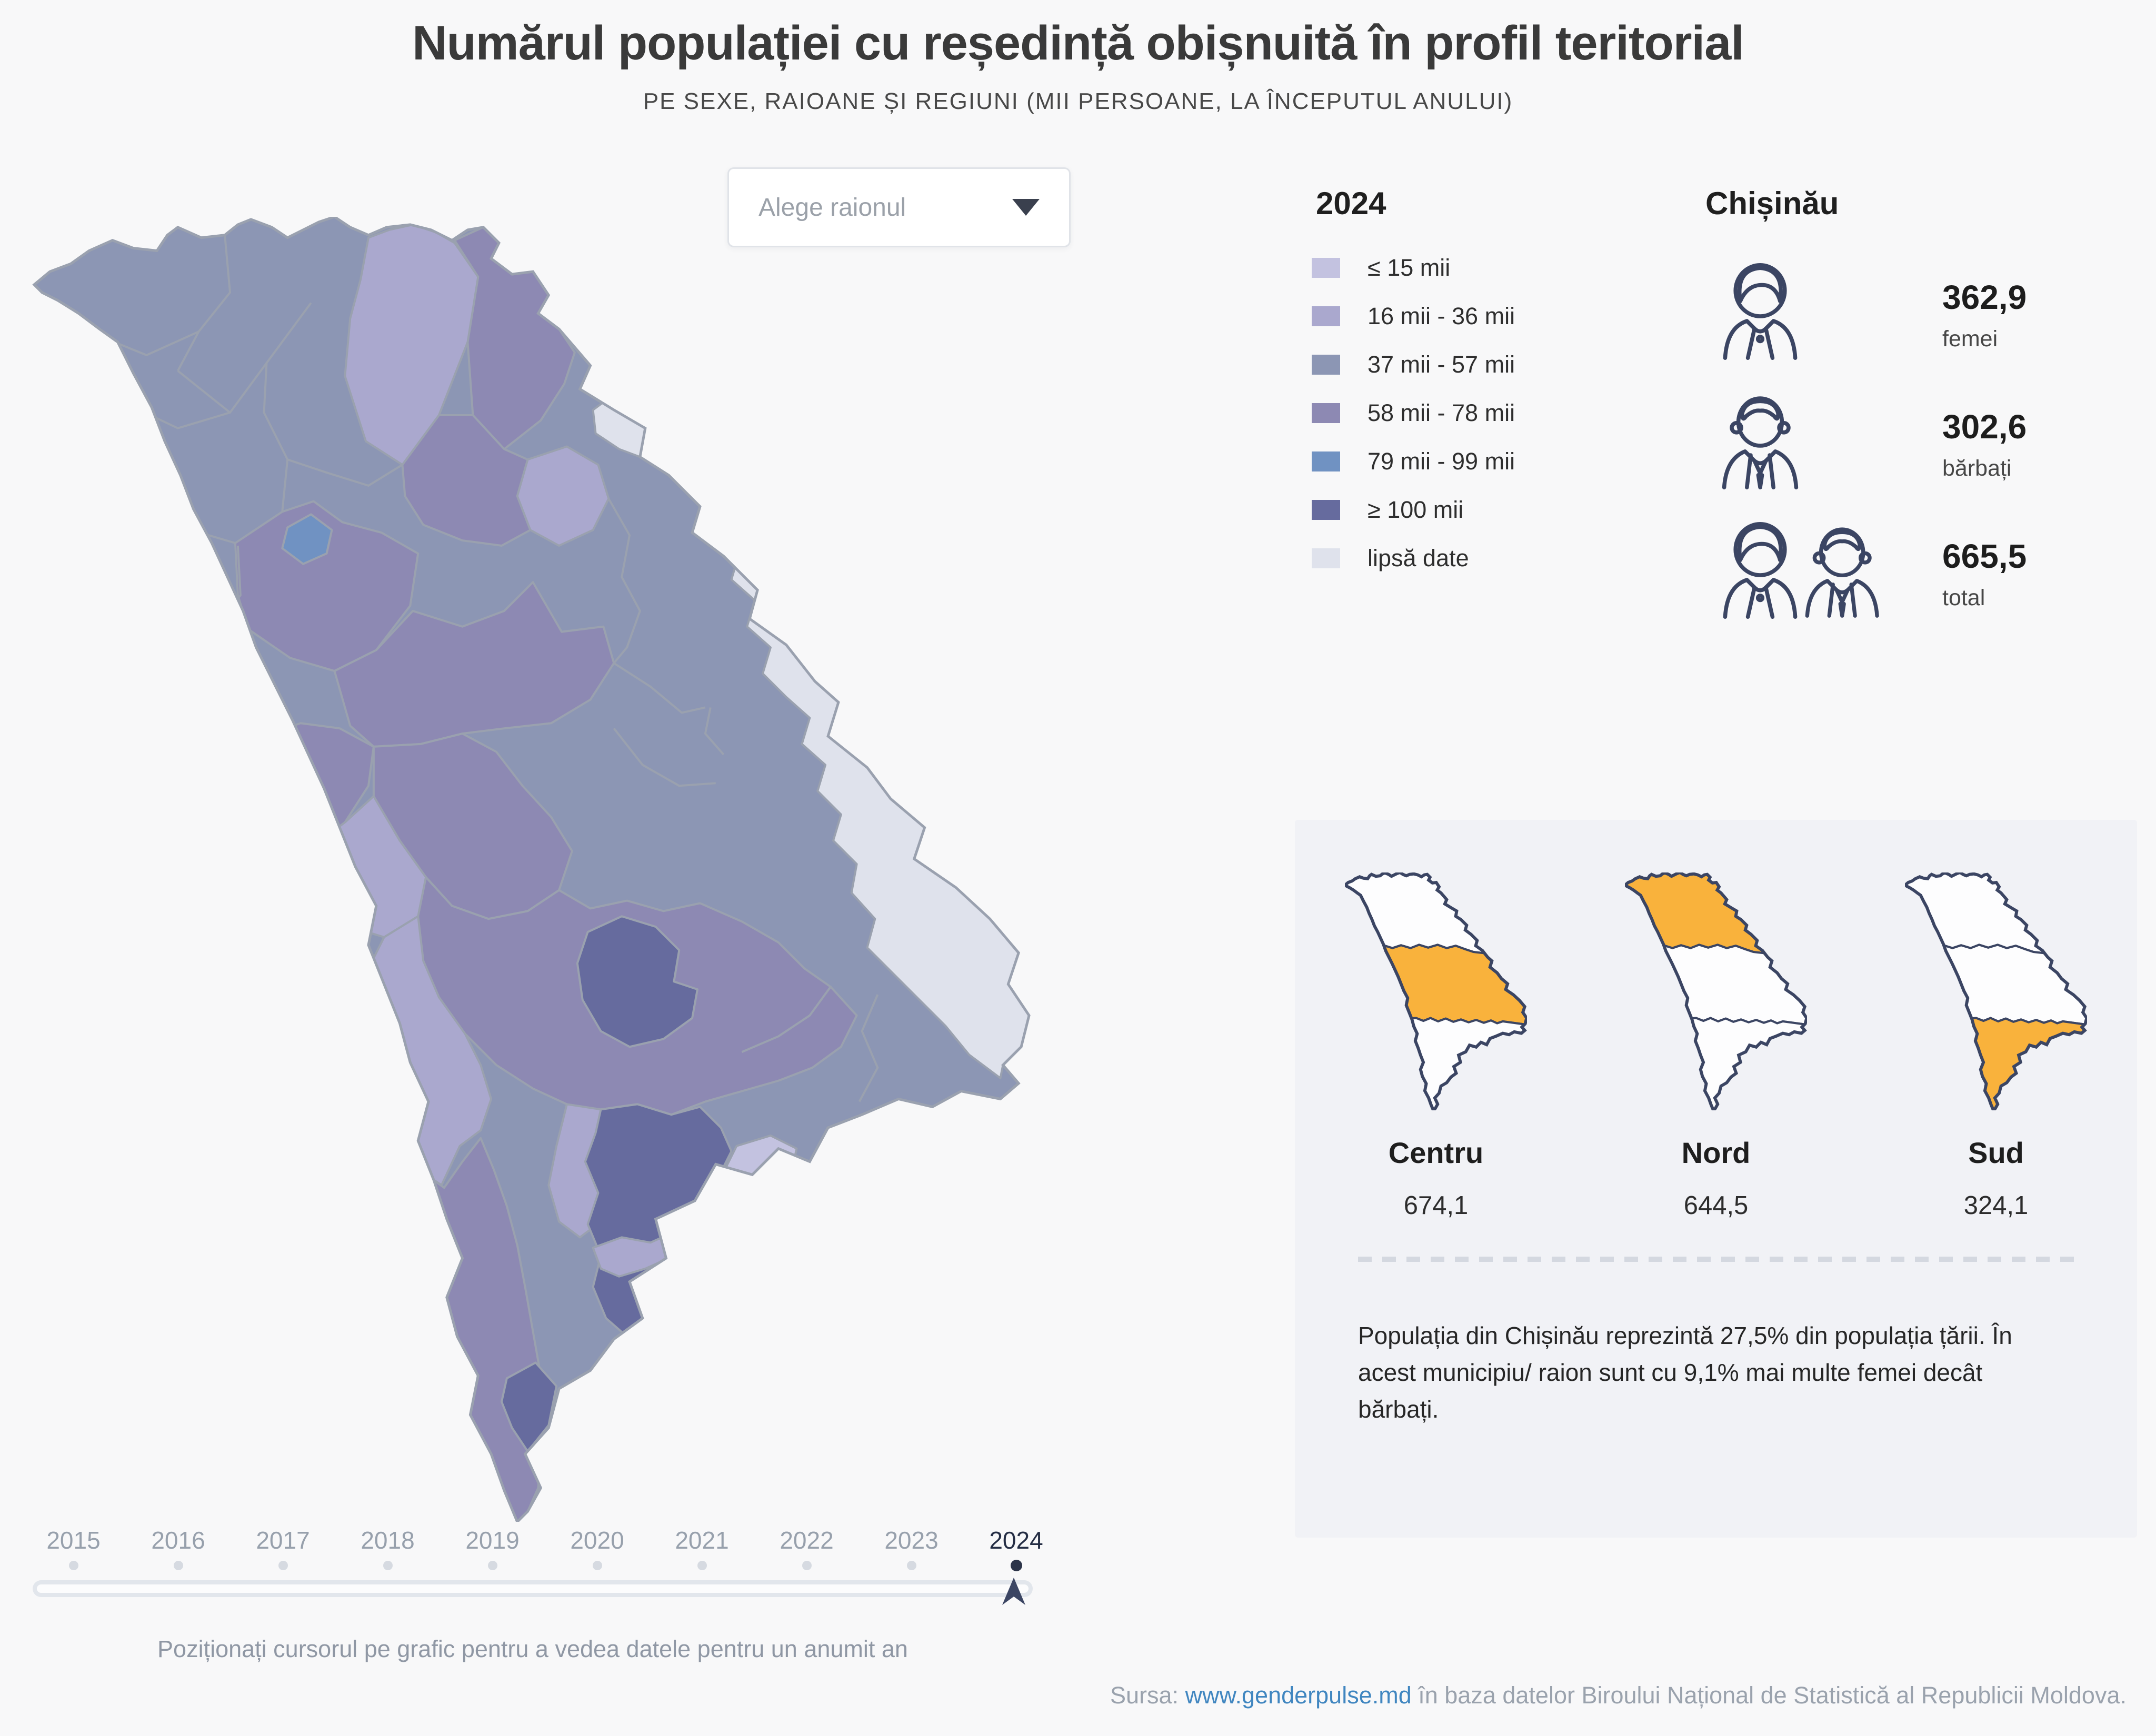 The height and width of the screenshot is (1736, 2156). I want to click on timeline-slider-track-inner, so click(533, 1588).